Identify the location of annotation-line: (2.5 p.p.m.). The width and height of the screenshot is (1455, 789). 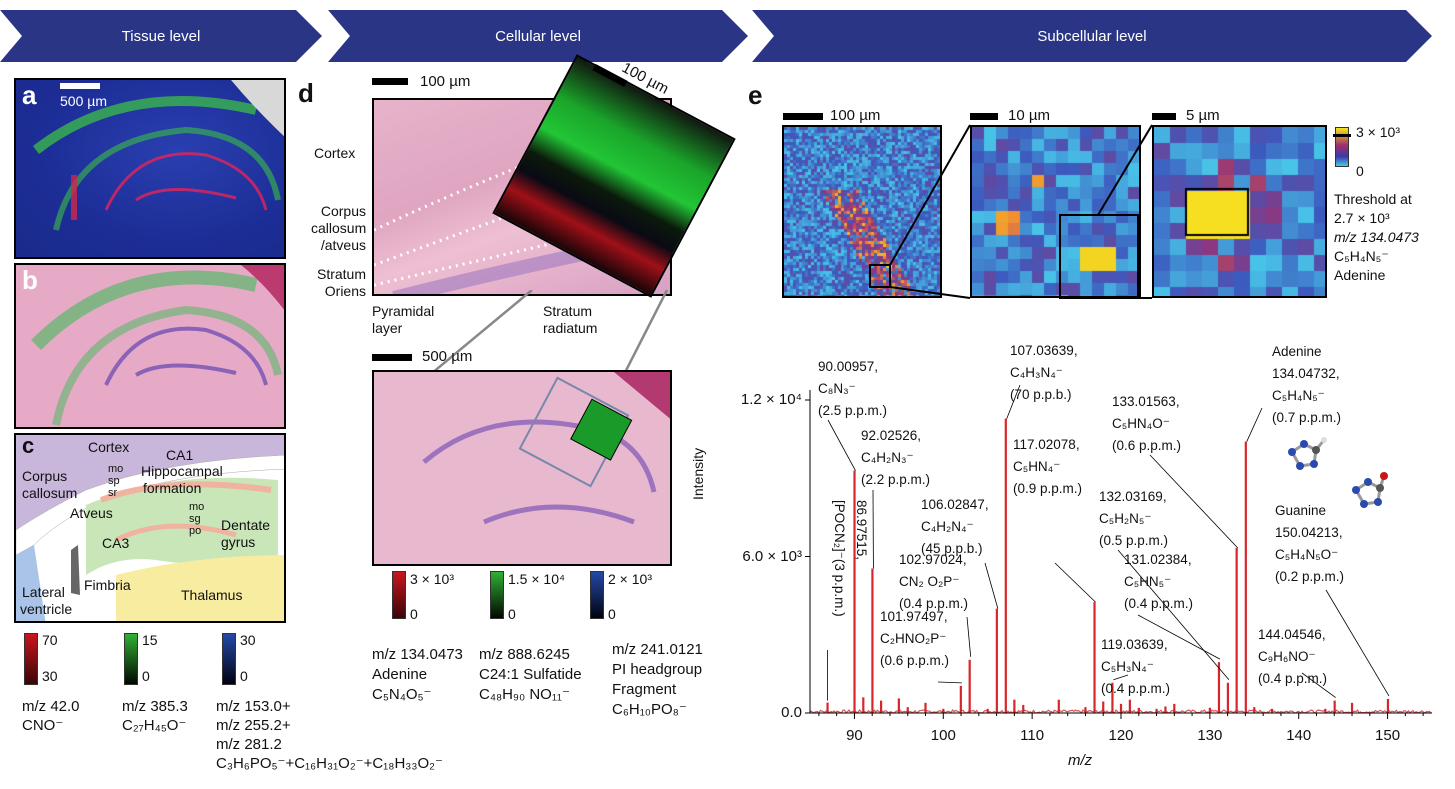
(853, 410).